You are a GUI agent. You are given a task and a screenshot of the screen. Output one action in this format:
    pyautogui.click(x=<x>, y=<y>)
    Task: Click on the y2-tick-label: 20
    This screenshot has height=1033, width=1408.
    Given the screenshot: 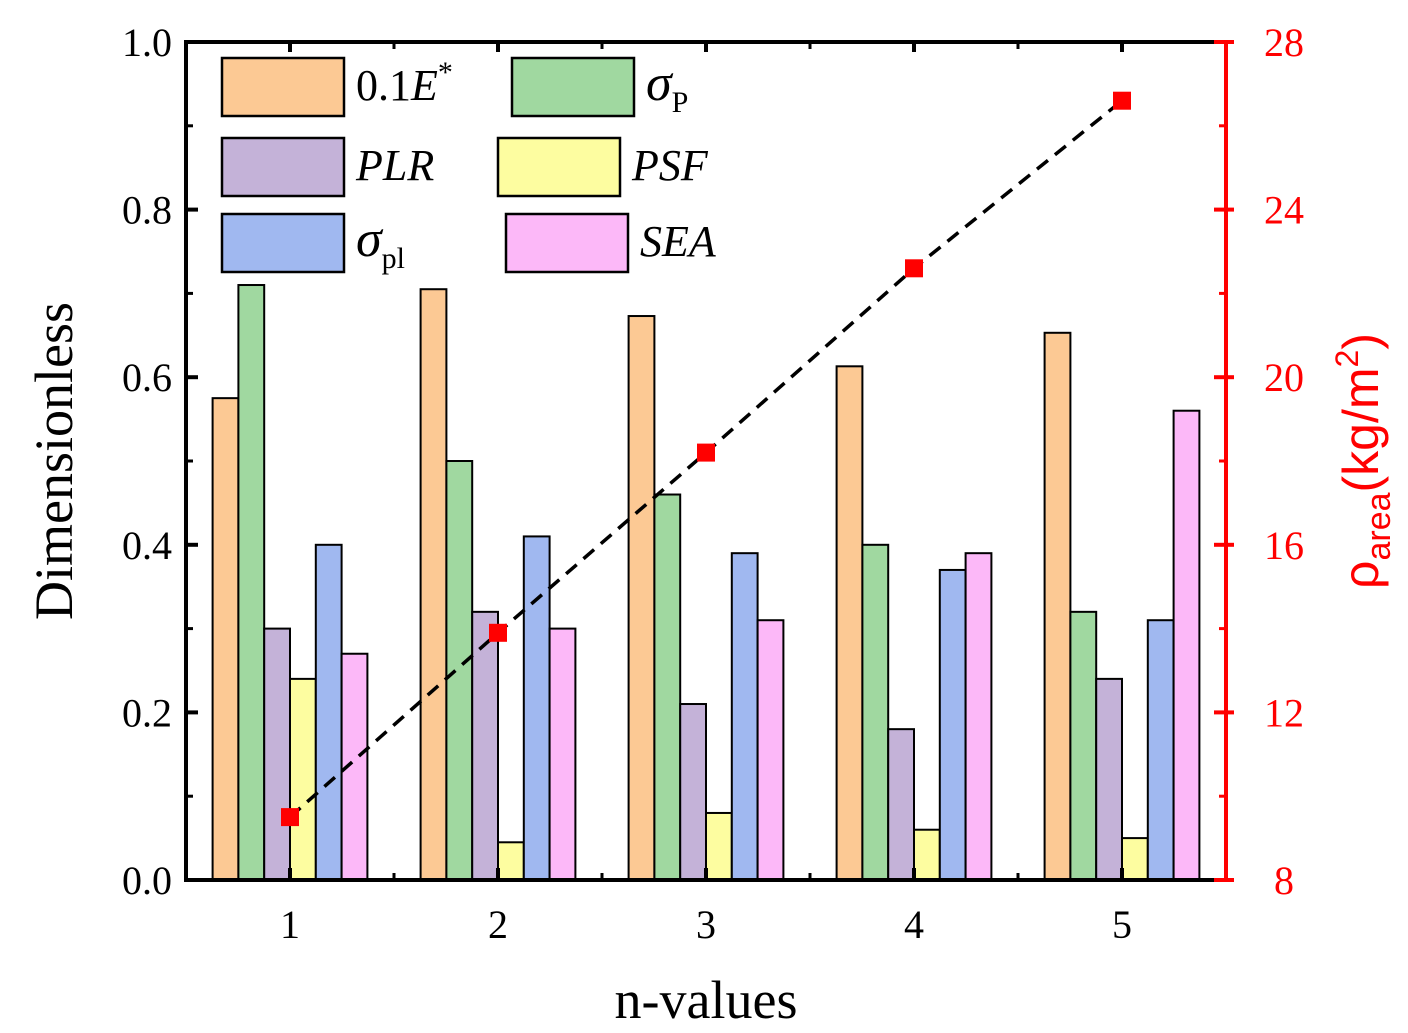 What is the action you would take?
    pyautogui.click(x=1284, y=377)
    